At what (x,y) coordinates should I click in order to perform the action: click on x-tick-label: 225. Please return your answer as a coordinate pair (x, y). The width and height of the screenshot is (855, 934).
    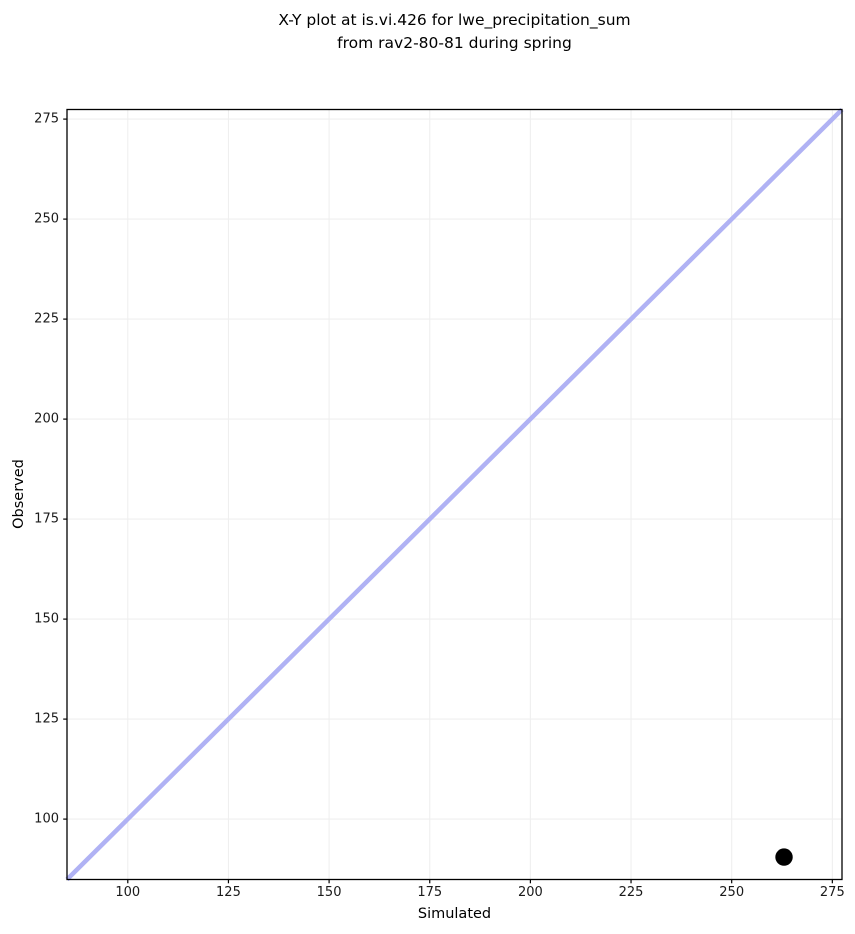
    Looking at the image, I should click on (631, 892).